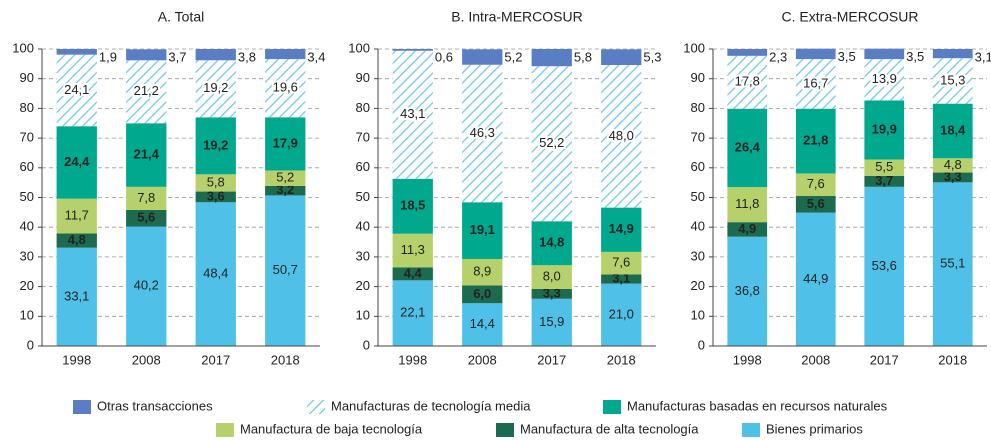 This screenshot has width=991, height=440. Describe the element at coordinates (27, 77) in the screenshot. I see `y-tick-label: 90` at that location.